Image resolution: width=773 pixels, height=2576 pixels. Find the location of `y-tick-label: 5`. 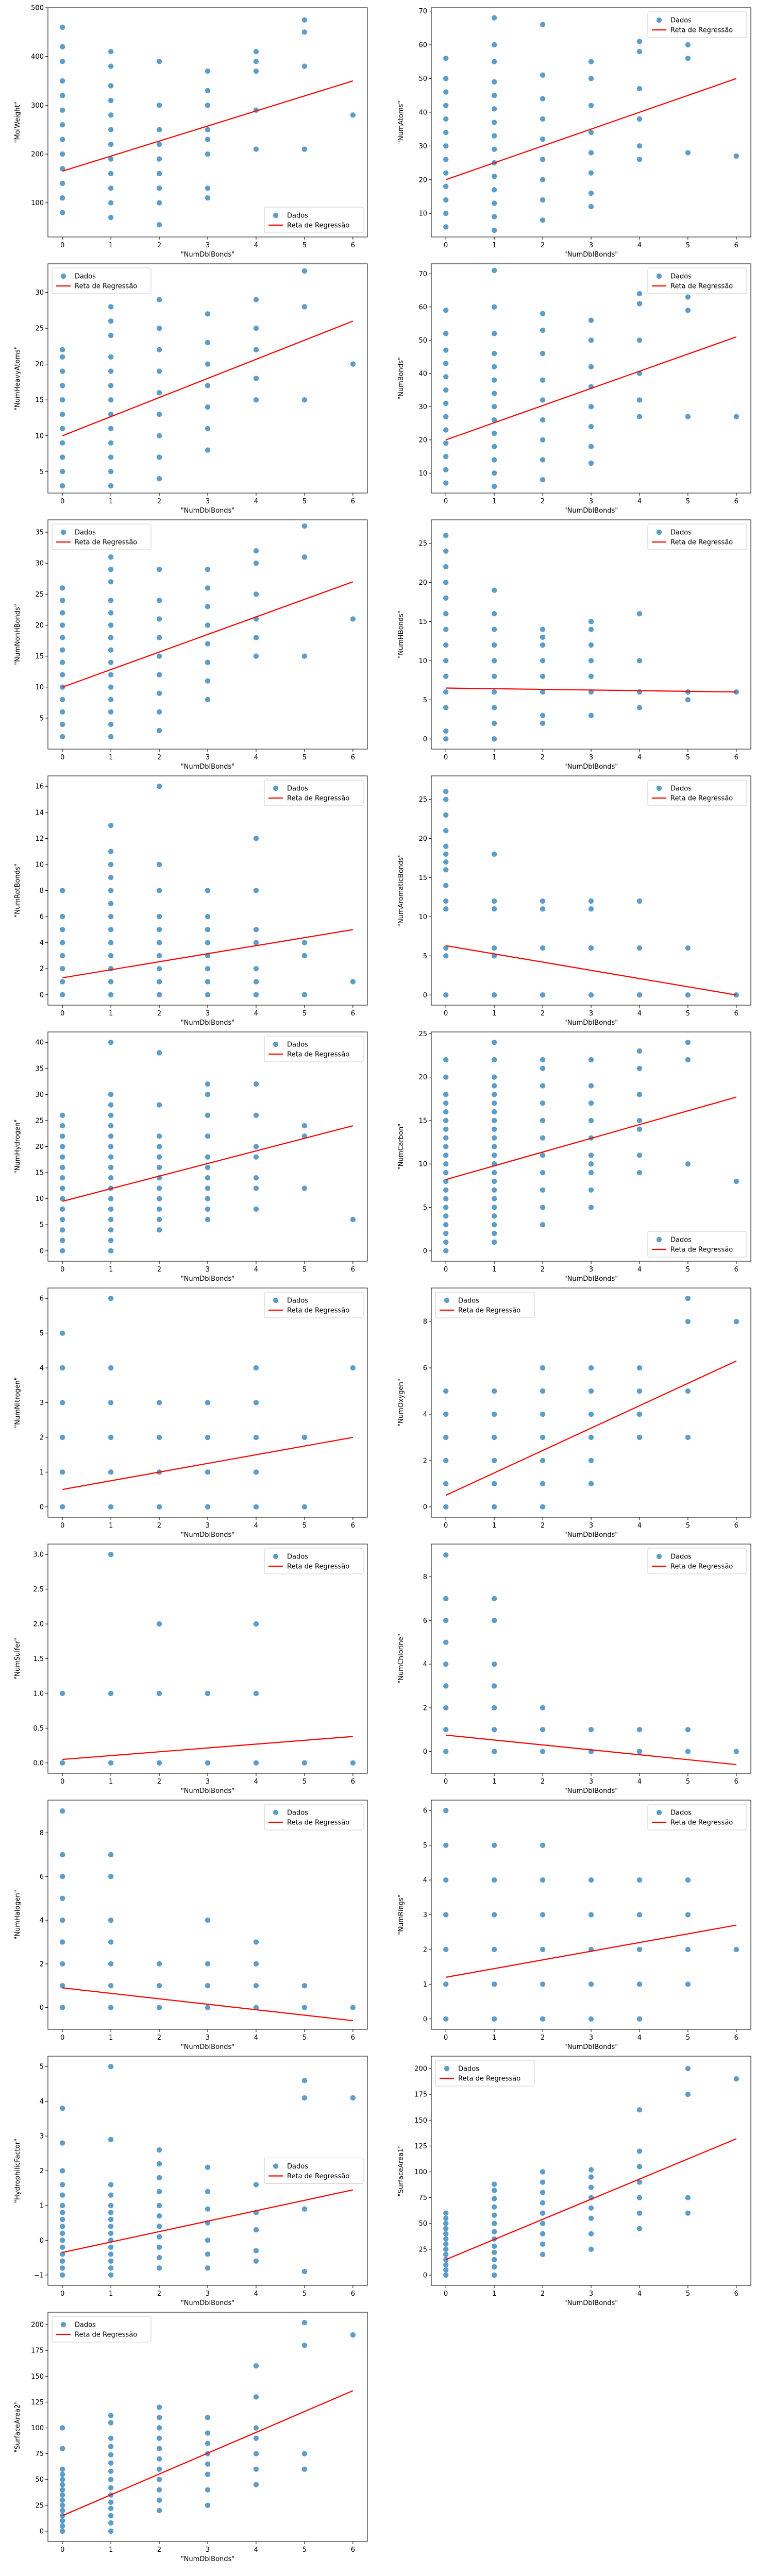

y-tick-label: 5 is located at coordinates (42, 1225).